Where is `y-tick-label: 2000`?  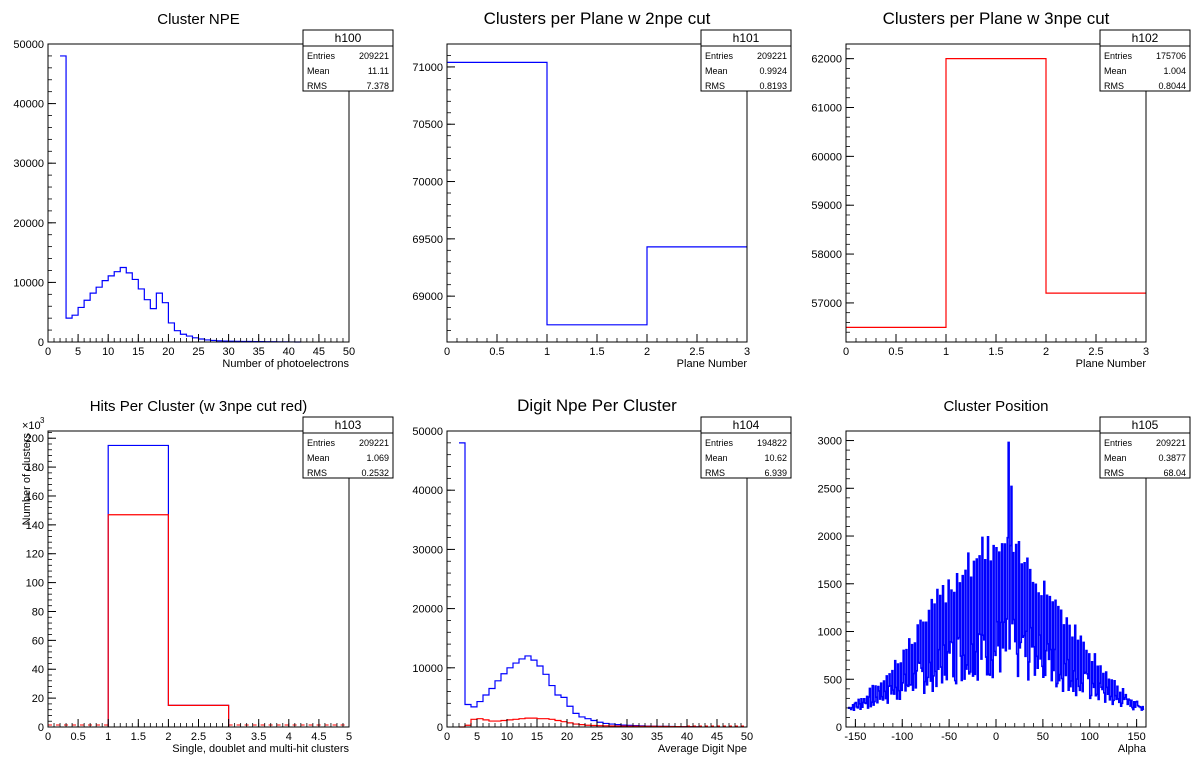 y-tick-label: 2000 is located at coordinates (830, 537).